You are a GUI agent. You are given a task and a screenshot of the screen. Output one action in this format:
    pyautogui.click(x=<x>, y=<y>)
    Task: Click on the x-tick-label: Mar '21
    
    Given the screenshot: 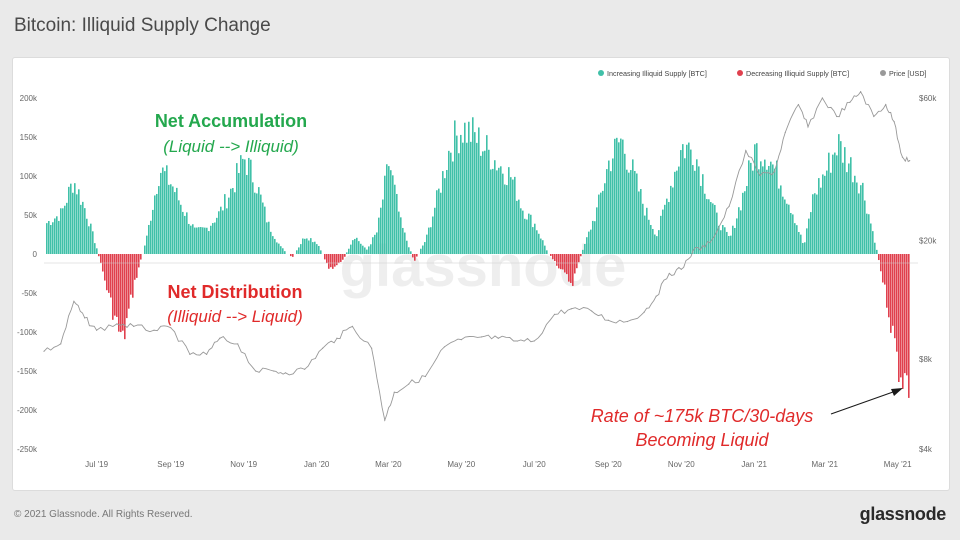 What is the action you would take?
    pyautogui.click(x=825, y=464)
    